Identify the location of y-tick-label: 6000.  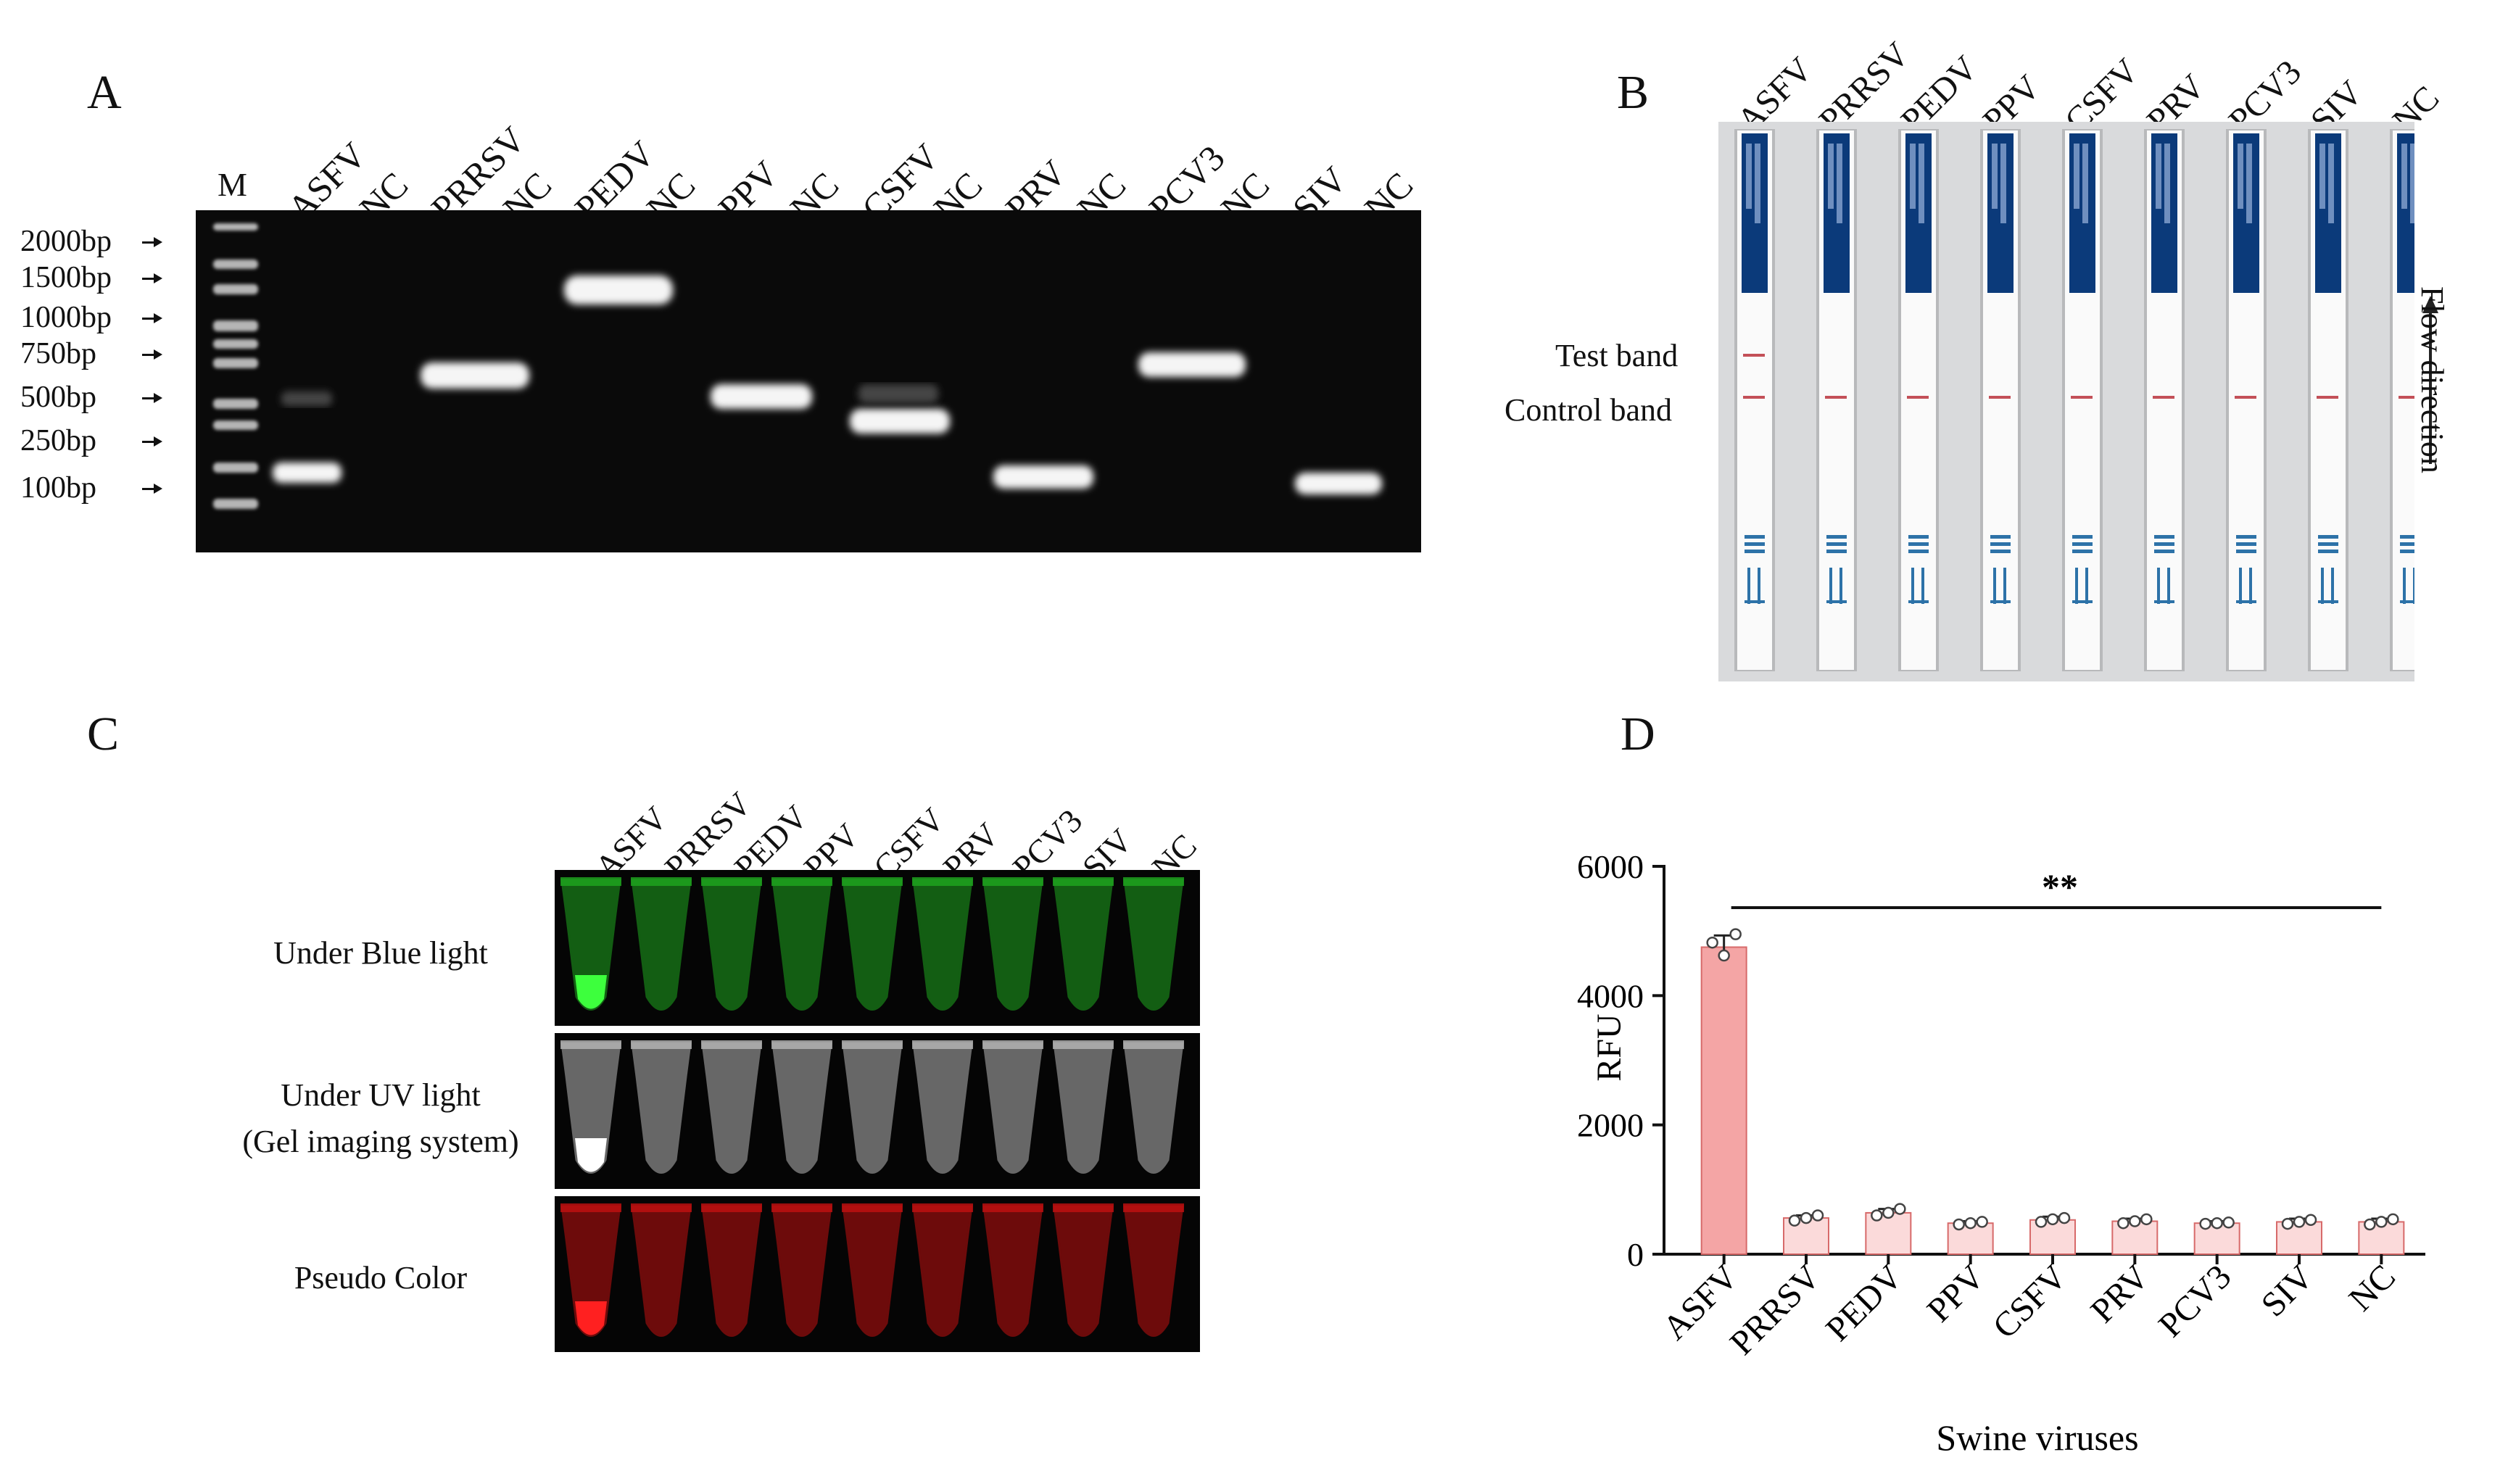
(1610, 867).